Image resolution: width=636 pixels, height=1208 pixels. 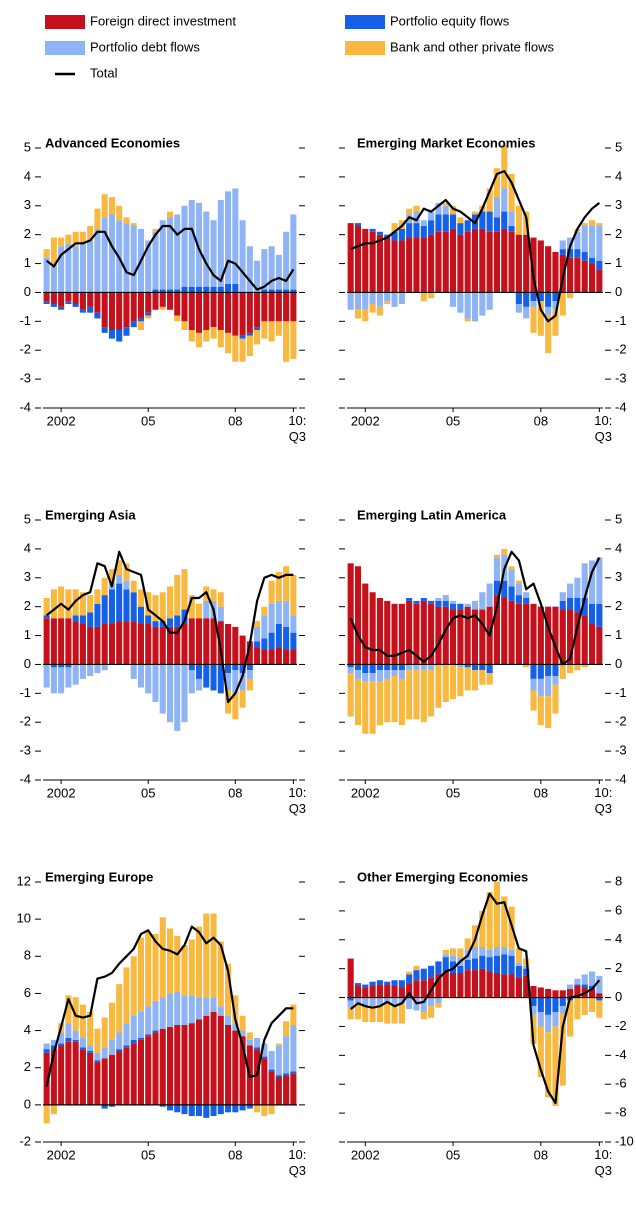 I want to click on x-tick-label: 05, so click(x=453, y=420).